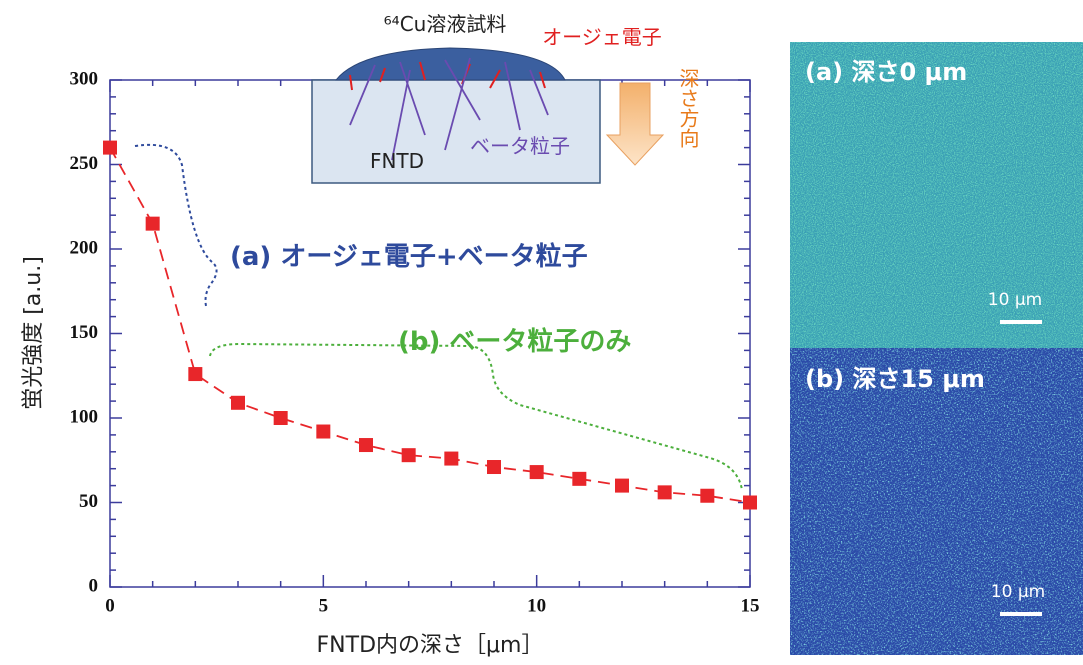  What do you see at coordinates (447, 76) in the screenshot?
I see `auger-tracks` at bounding box center [447, 76].